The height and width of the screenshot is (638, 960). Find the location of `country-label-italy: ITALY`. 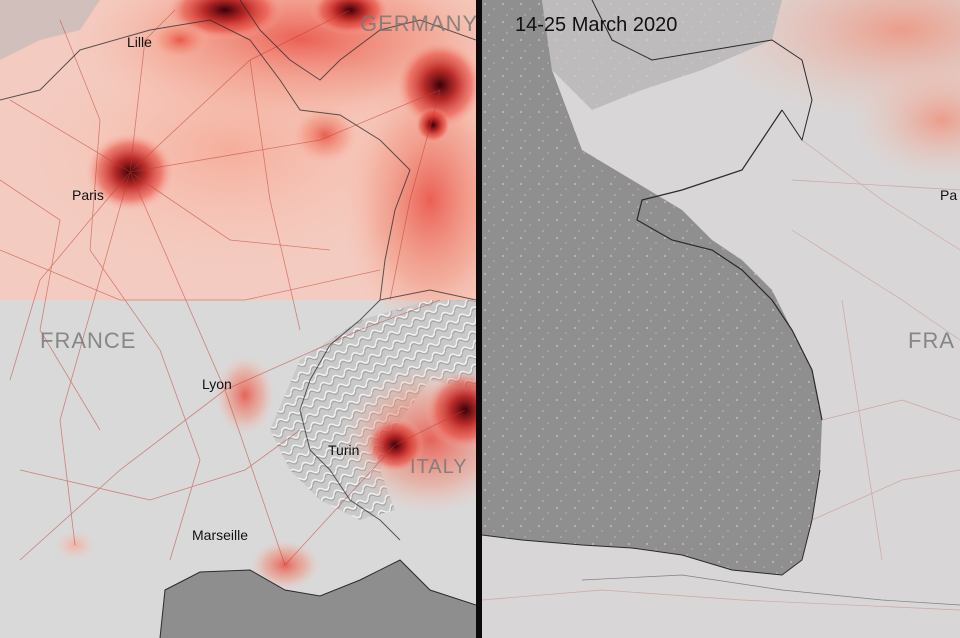

country-label-italy: ITALY is located at coordinates (439, 467).